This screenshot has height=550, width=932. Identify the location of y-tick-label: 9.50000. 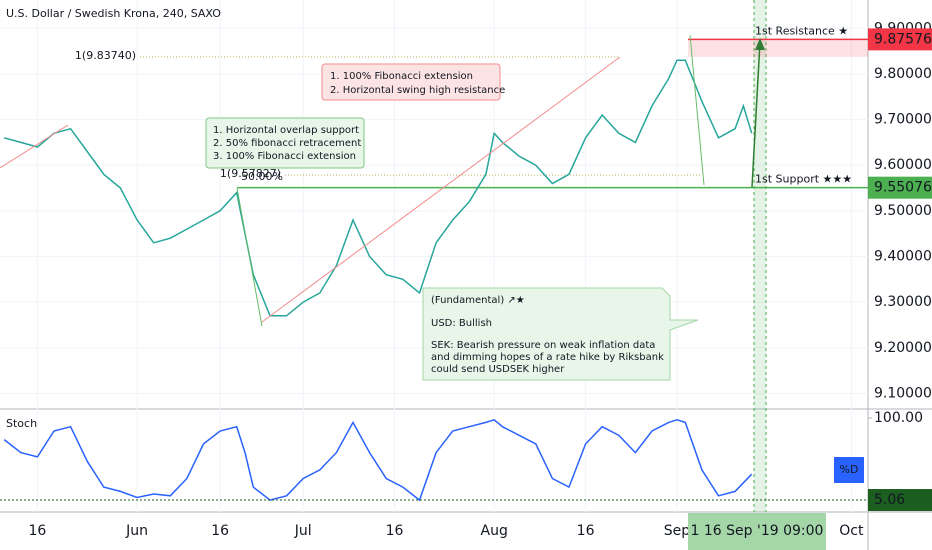
(903, 211).